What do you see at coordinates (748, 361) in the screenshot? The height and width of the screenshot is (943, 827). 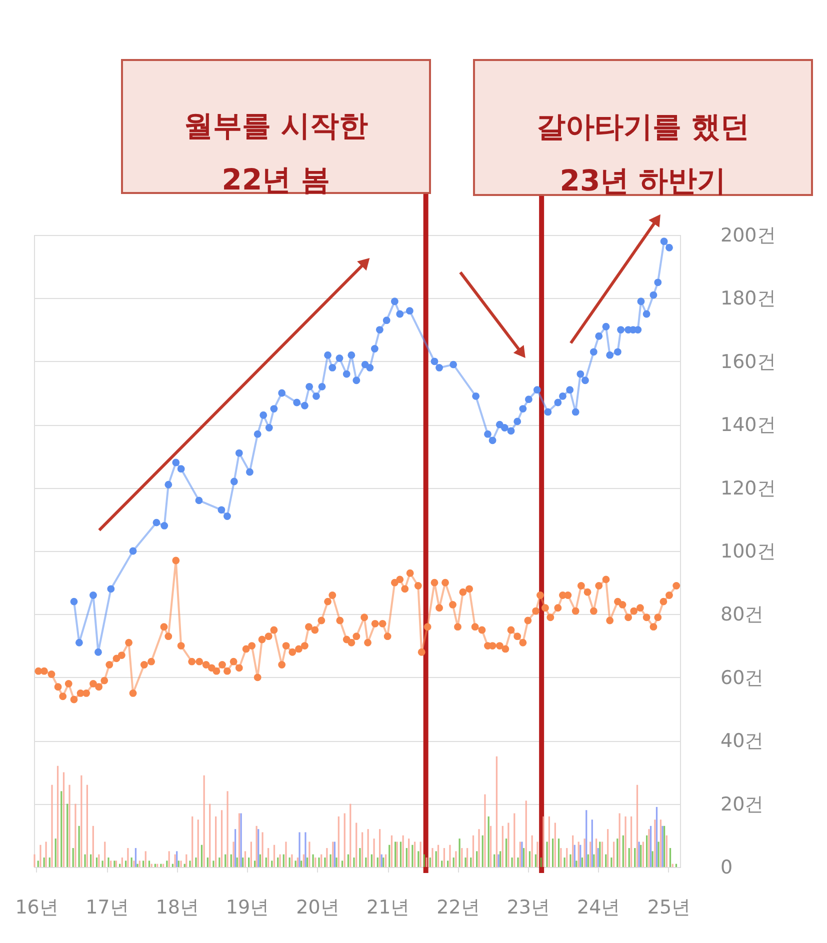 I see `y-tick-label: 160건` at bounding box center [748, 361].